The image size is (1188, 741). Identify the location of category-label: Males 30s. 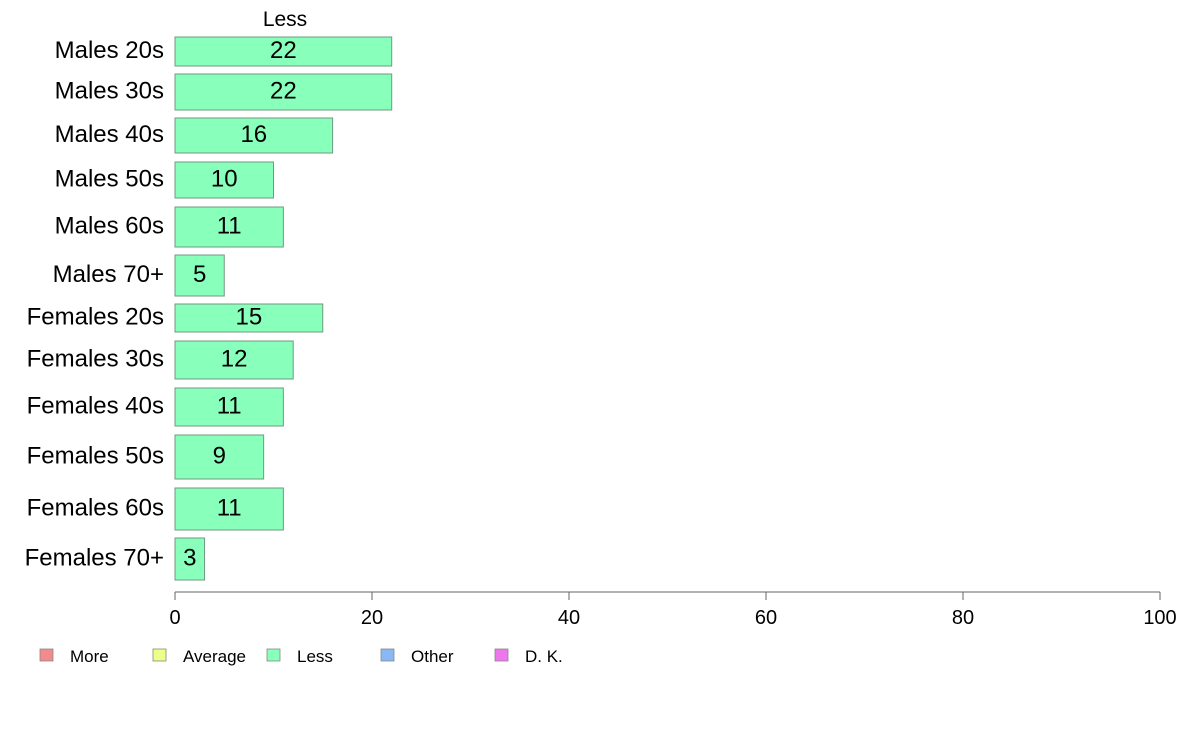
(109, 90).